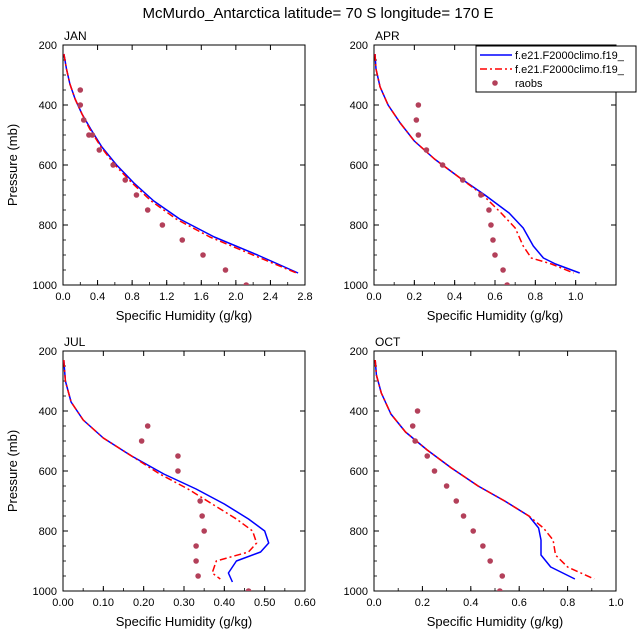 This screenshot has height=639, width=637. What do you see at coordinates (304, 297) in the screenshot?
I see `x-tick-label: 2.8` at bounding box center [304, 297].